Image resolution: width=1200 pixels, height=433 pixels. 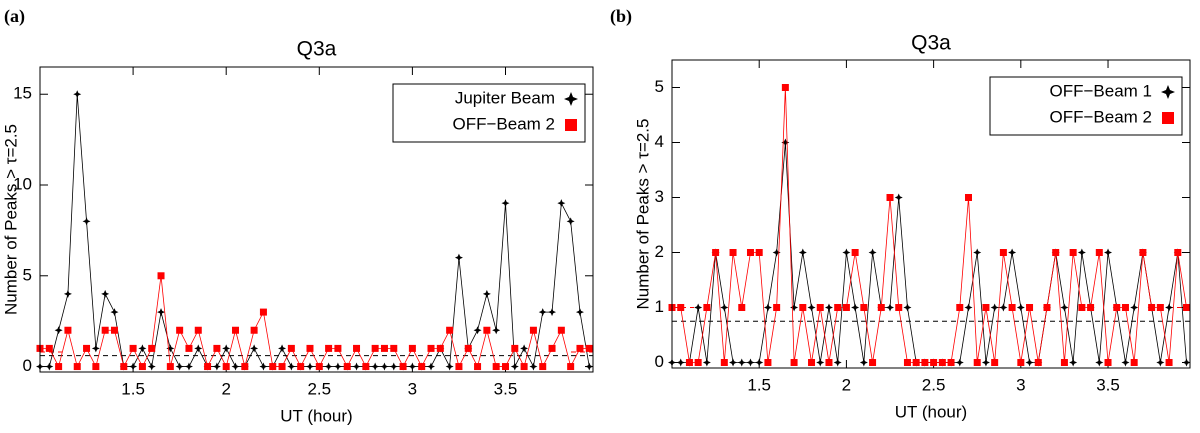 I want to click on chart-title: Q3a, so click(x=317, y=49).